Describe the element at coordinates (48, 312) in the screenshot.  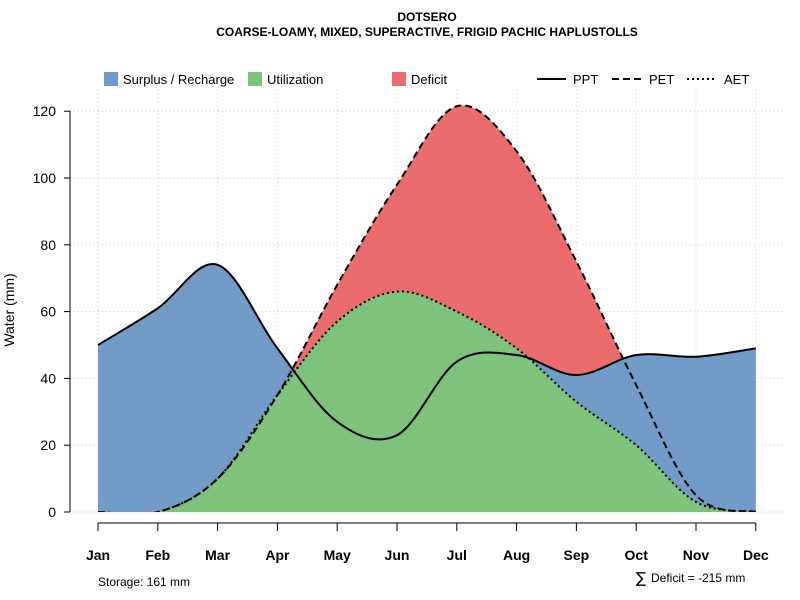
I see `y-tick-label: 60` at that location.